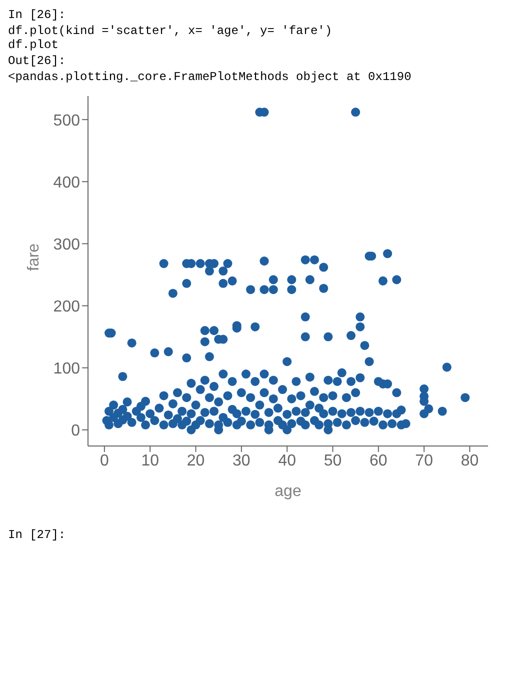  Describe the element at coordinates (333, 461) in the screenshot. I see `x-tick-label: 50` at that location.